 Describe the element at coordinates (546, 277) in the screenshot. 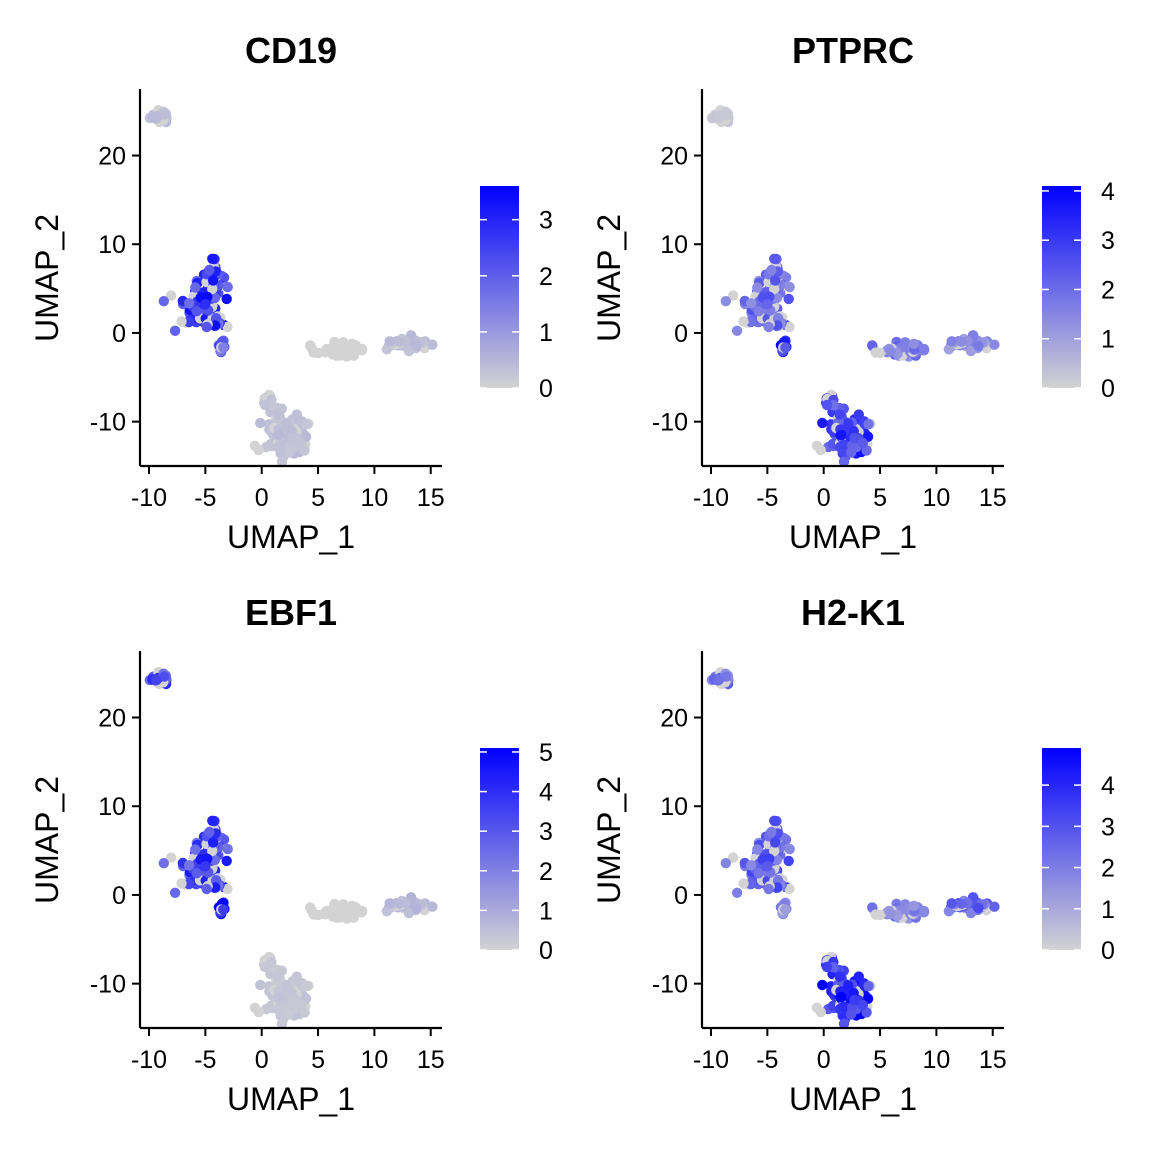

I see `colorbar-label: 2` at that location.